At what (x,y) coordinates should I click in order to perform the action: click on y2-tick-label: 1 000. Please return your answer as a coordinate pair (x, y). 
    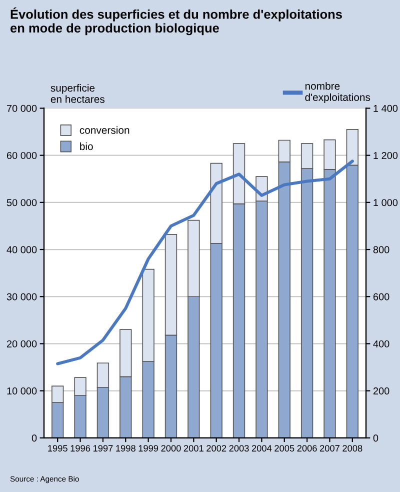
    Looking at the image, I should click on (386, 202).